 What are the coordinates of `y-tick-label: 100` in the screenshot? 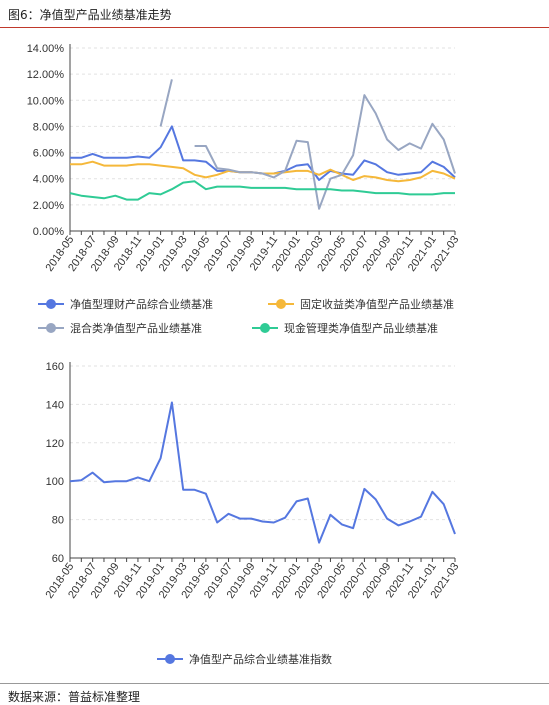 It's located at (55, 482).